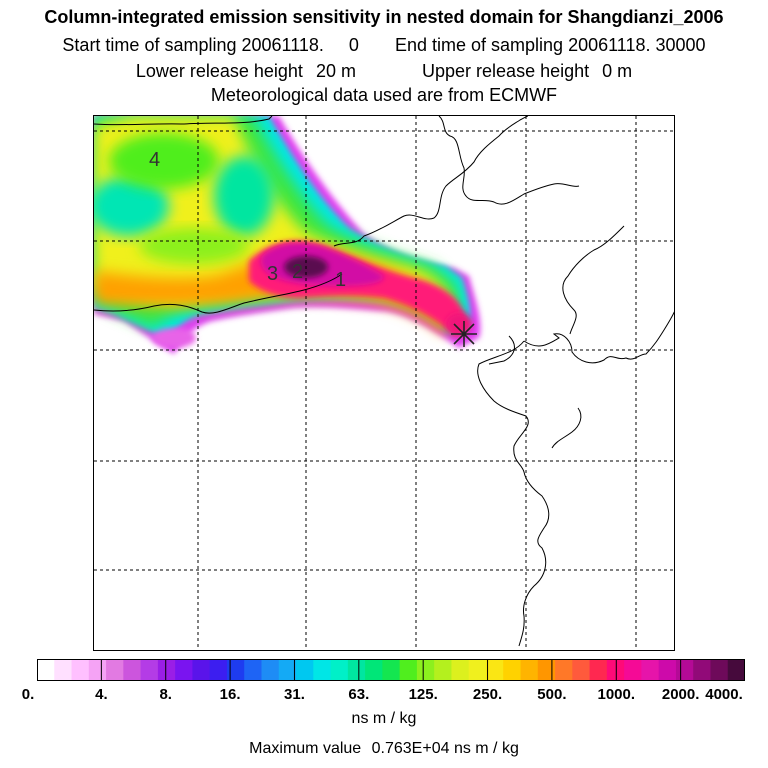 The height and width of the screenshot is (768, 768). I want to click on colorbar-tick-label: 1000., so click(616, 694).